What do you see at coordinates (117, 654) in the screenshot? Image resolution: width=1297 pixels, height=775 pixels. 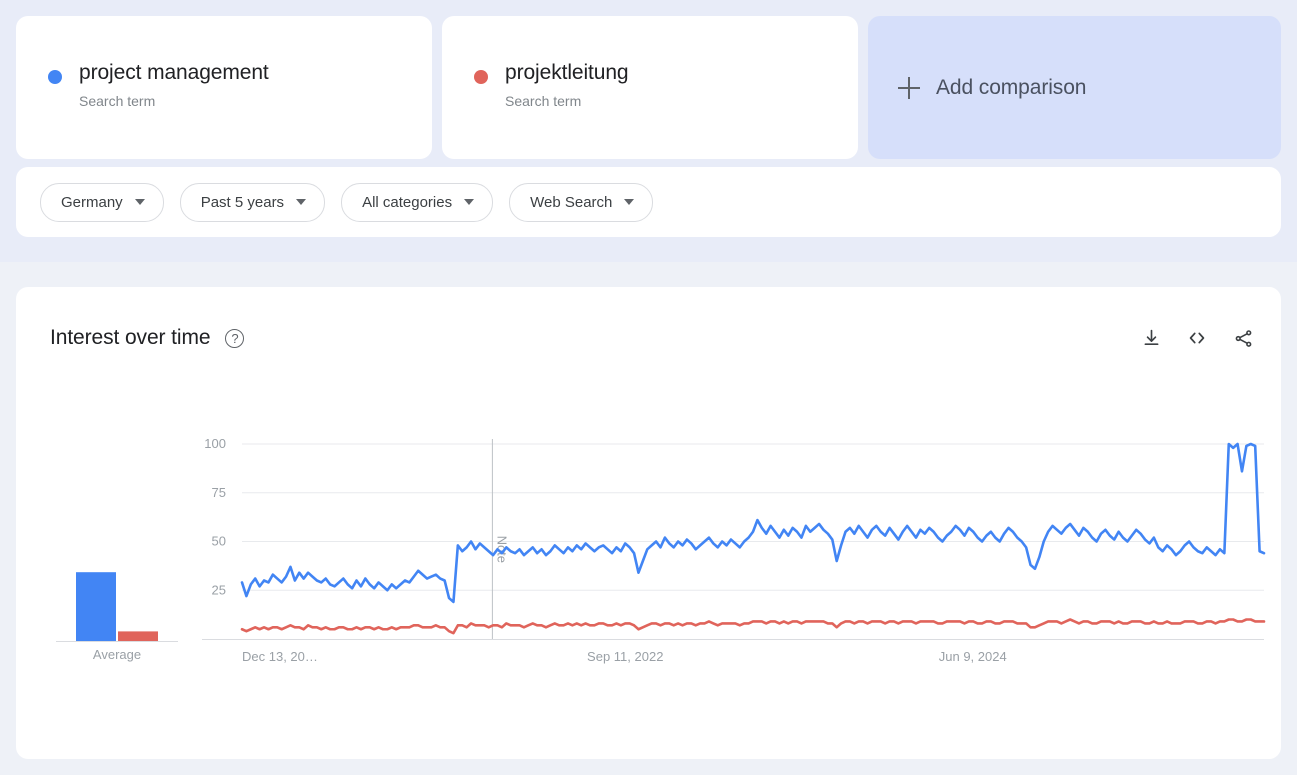 I see `average-label: Average` at bounding box center [117, 654].